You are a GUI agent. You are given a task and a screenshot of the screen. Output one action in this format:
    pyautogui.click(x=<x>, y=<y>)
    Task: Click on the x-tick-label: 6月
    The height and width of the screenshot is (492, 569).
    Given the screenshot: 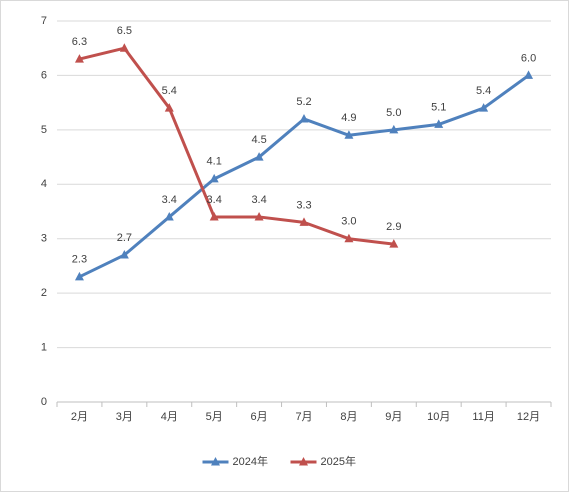 What is the action you would take?
    pyautogui.click(x=259, y=417)
    